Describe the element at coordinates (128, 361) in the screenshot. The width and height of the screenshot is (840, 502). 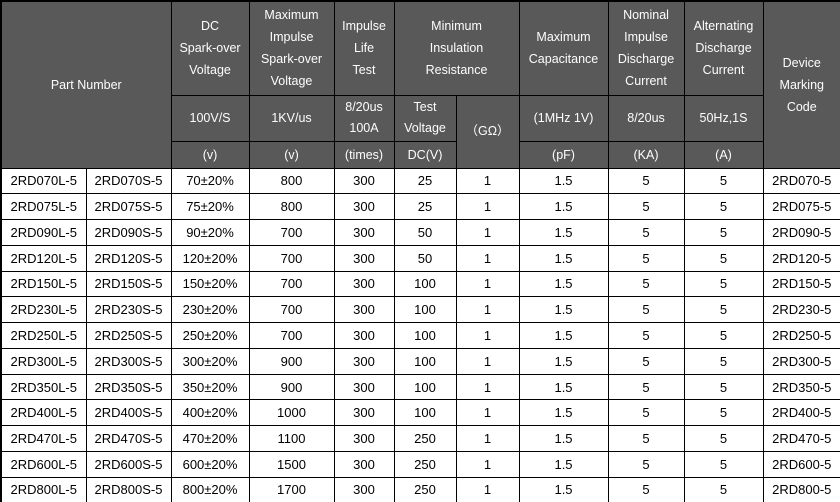
I see `cell-part-number-s: 2RD300S-5` at that location.